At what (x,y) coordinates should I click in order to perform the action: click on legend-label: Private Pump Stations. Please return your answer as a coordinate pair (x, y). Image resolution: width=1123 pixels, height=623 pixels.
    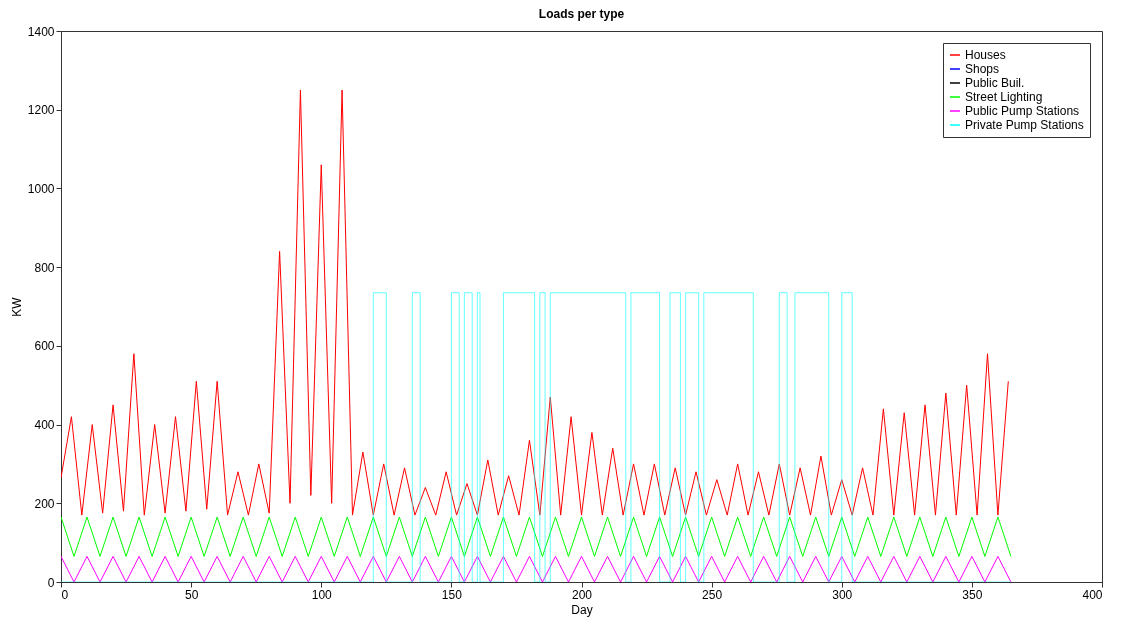
    Looking at the image, I should click on (1024, 125).